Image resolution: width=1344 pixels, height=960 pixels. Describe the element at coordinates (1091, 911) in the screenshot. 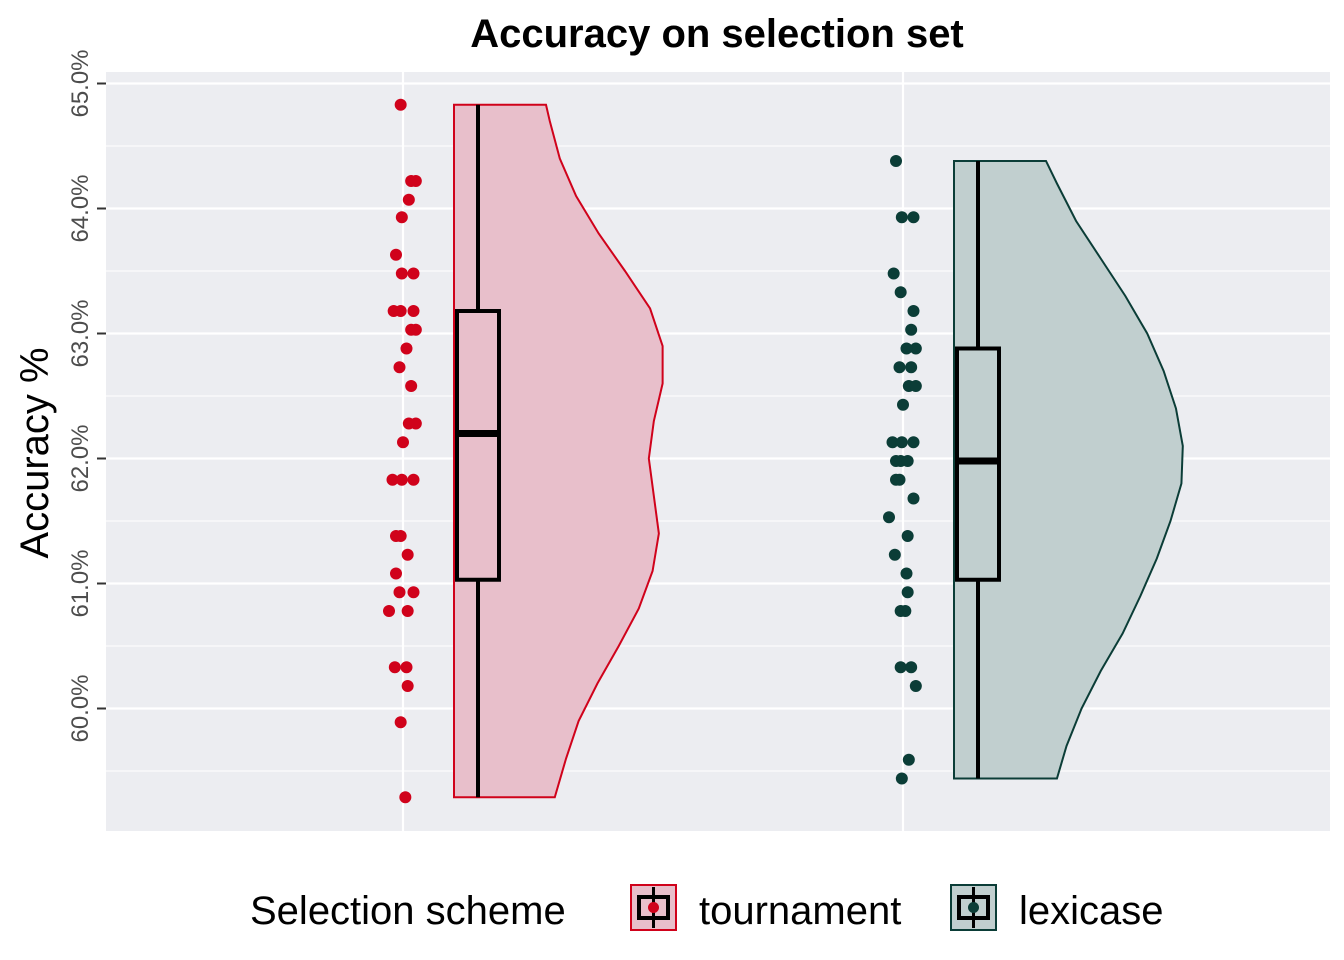

I see `legend-label-lexicase: lexicase` at that location.